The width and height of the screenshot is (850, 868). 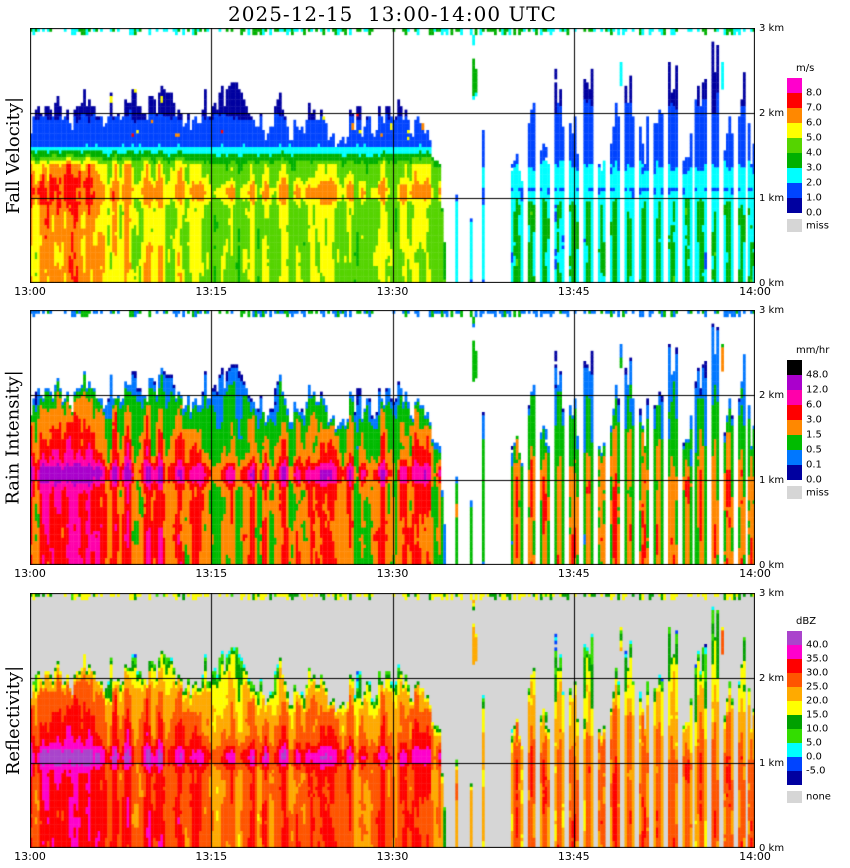 I want to click on colorbar-tick-label: 0.1, so click(x=814, y=465).